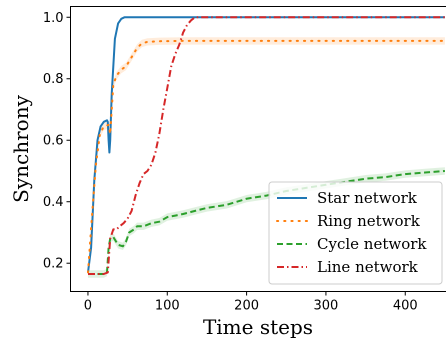 Image resolution: width=446 pixels, height=343 pixels. I want to click on legend-label-3: Line network, so click(368, 267).